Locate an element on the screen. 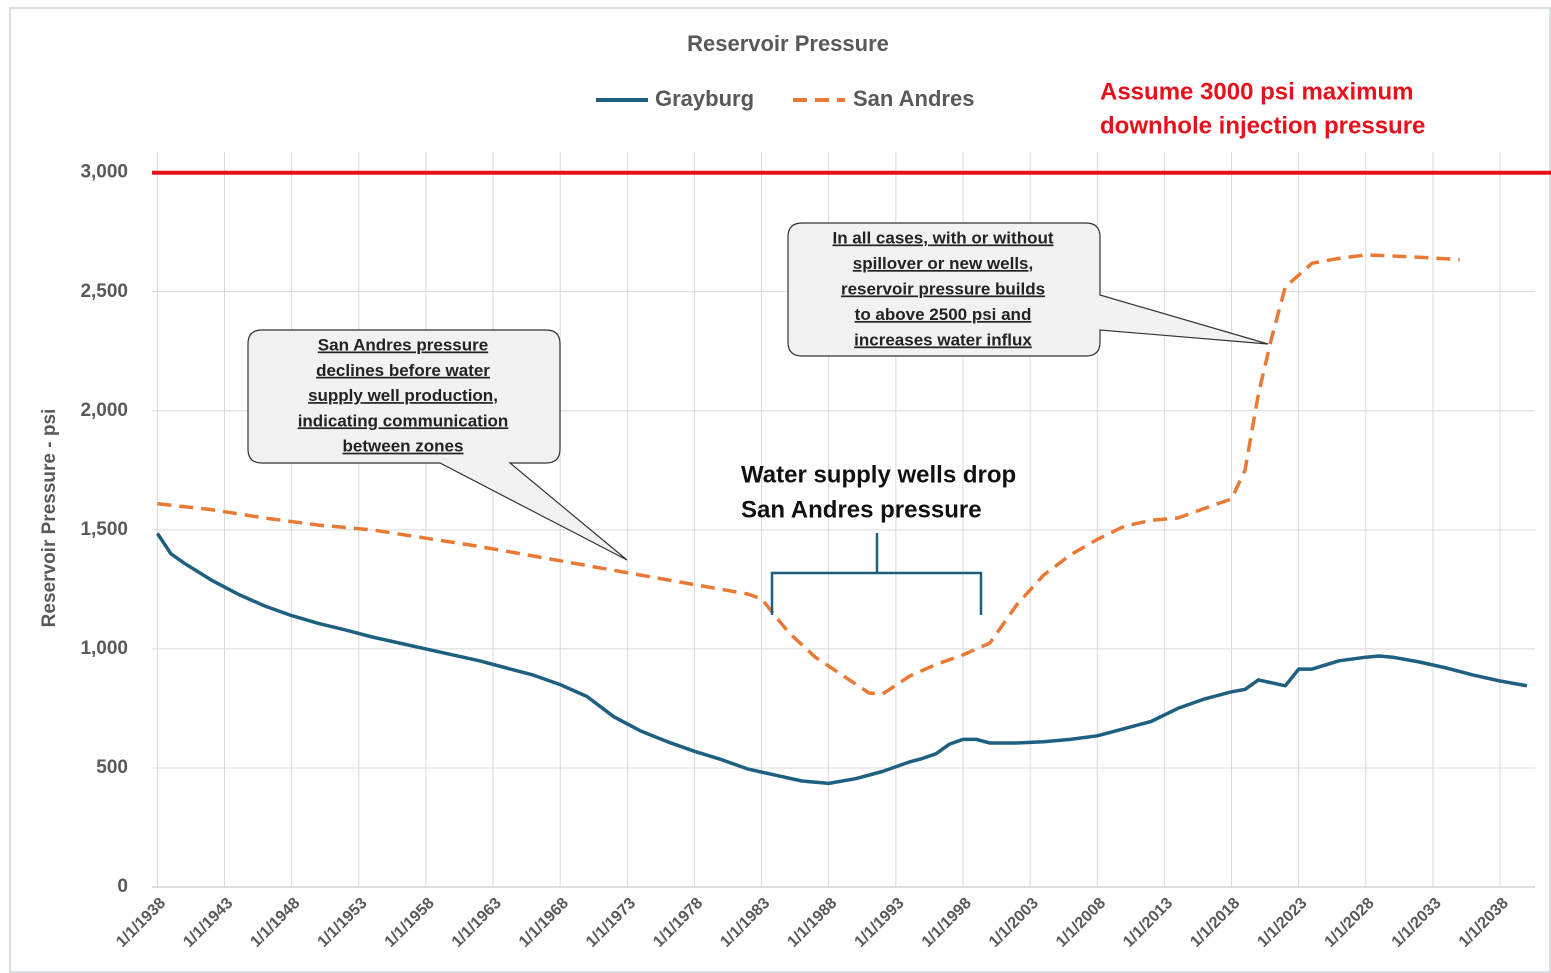 The width and height of the screenshot is (1551, 973). x-tick-label: 1/1/1968 is located at coordinates (544, 923).